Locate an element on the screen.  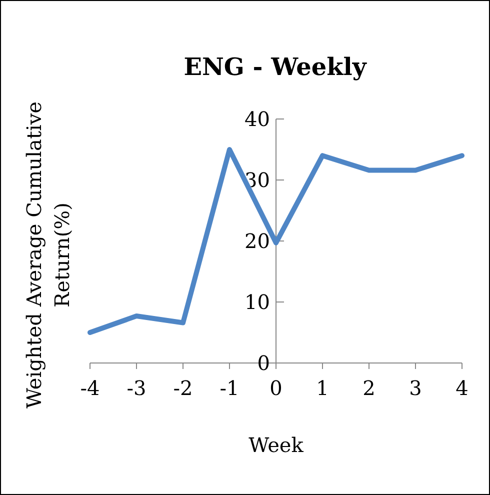
x-tick-label: -1 is located at coordinates (230, 388).